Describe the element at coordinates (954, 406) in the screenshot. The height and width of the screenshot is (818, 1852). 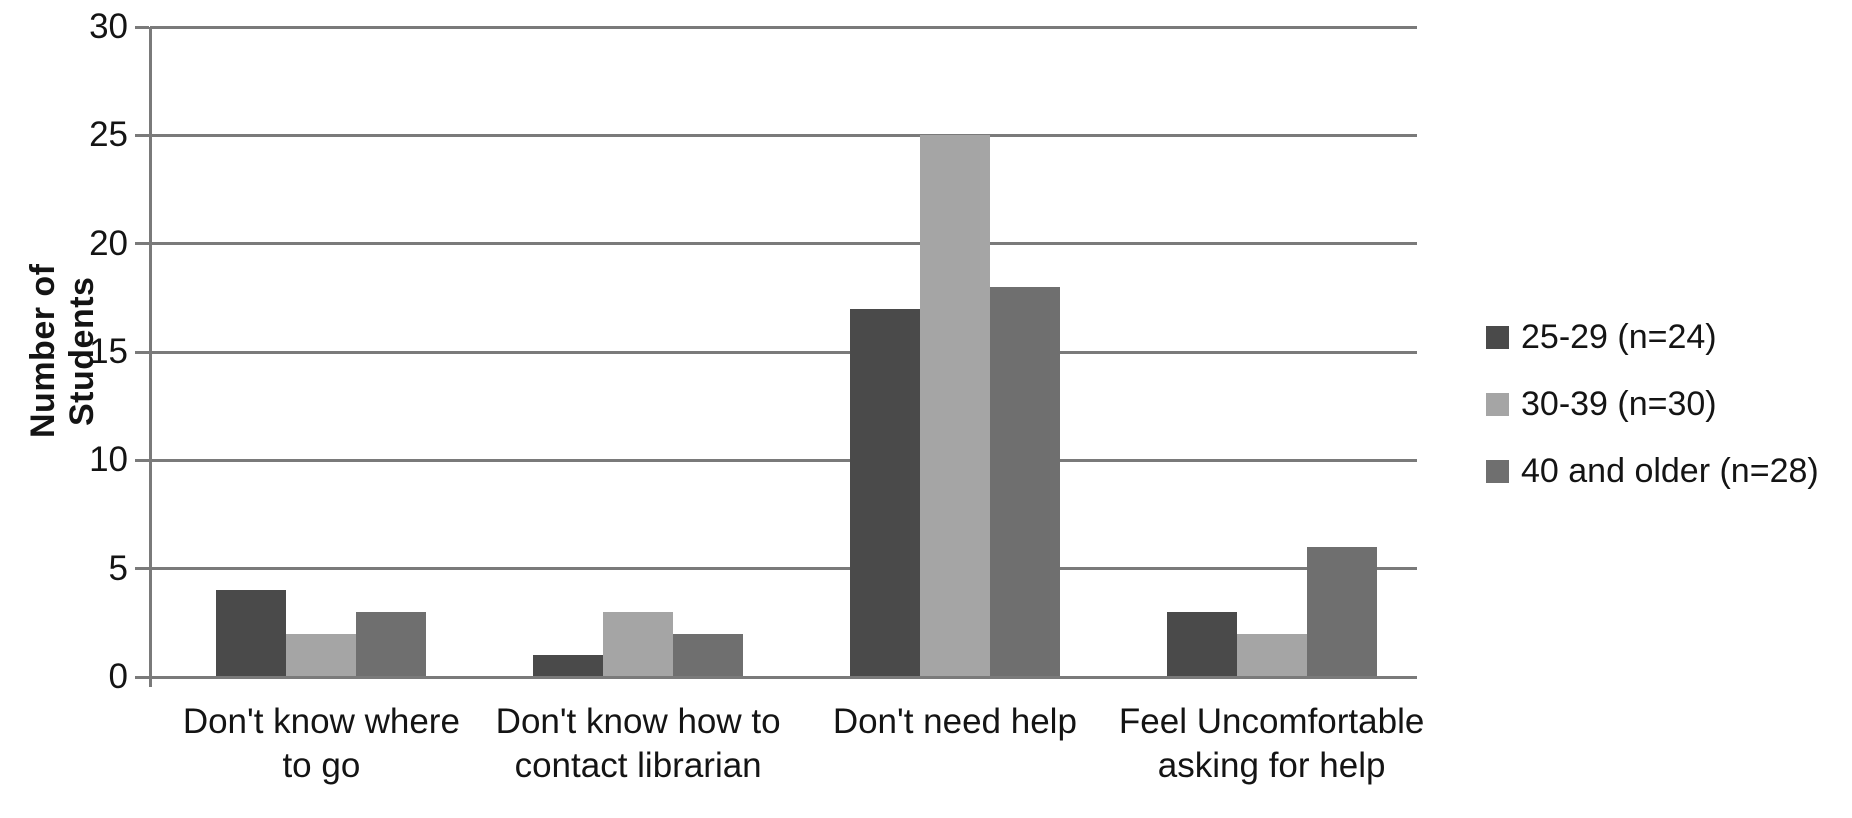
I see `bar-series2-cat3` at that location.